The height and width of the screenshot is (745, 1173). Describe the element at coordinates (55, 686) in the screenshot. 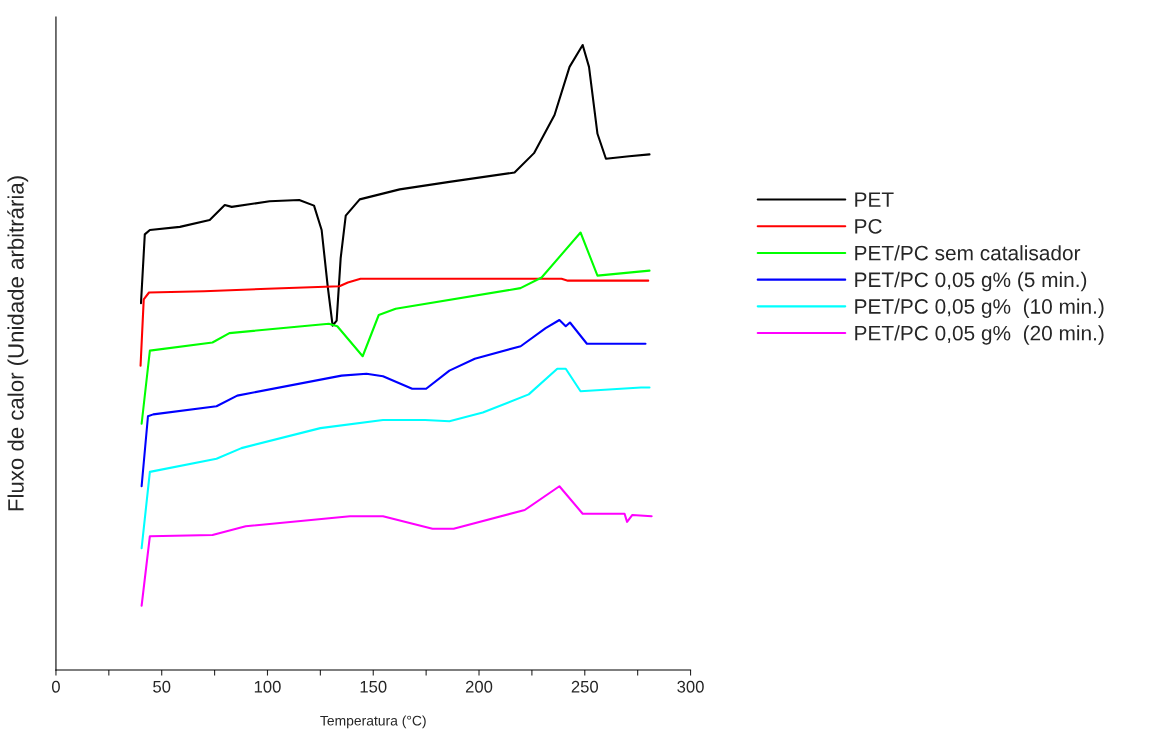

I see `x-tick-label: 0` at that location.